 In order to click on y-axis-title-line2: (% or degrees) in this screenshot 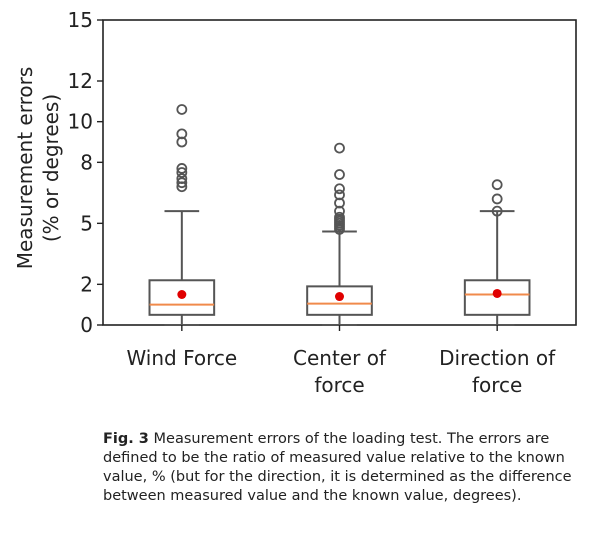, I will do `click(51, 168)`.